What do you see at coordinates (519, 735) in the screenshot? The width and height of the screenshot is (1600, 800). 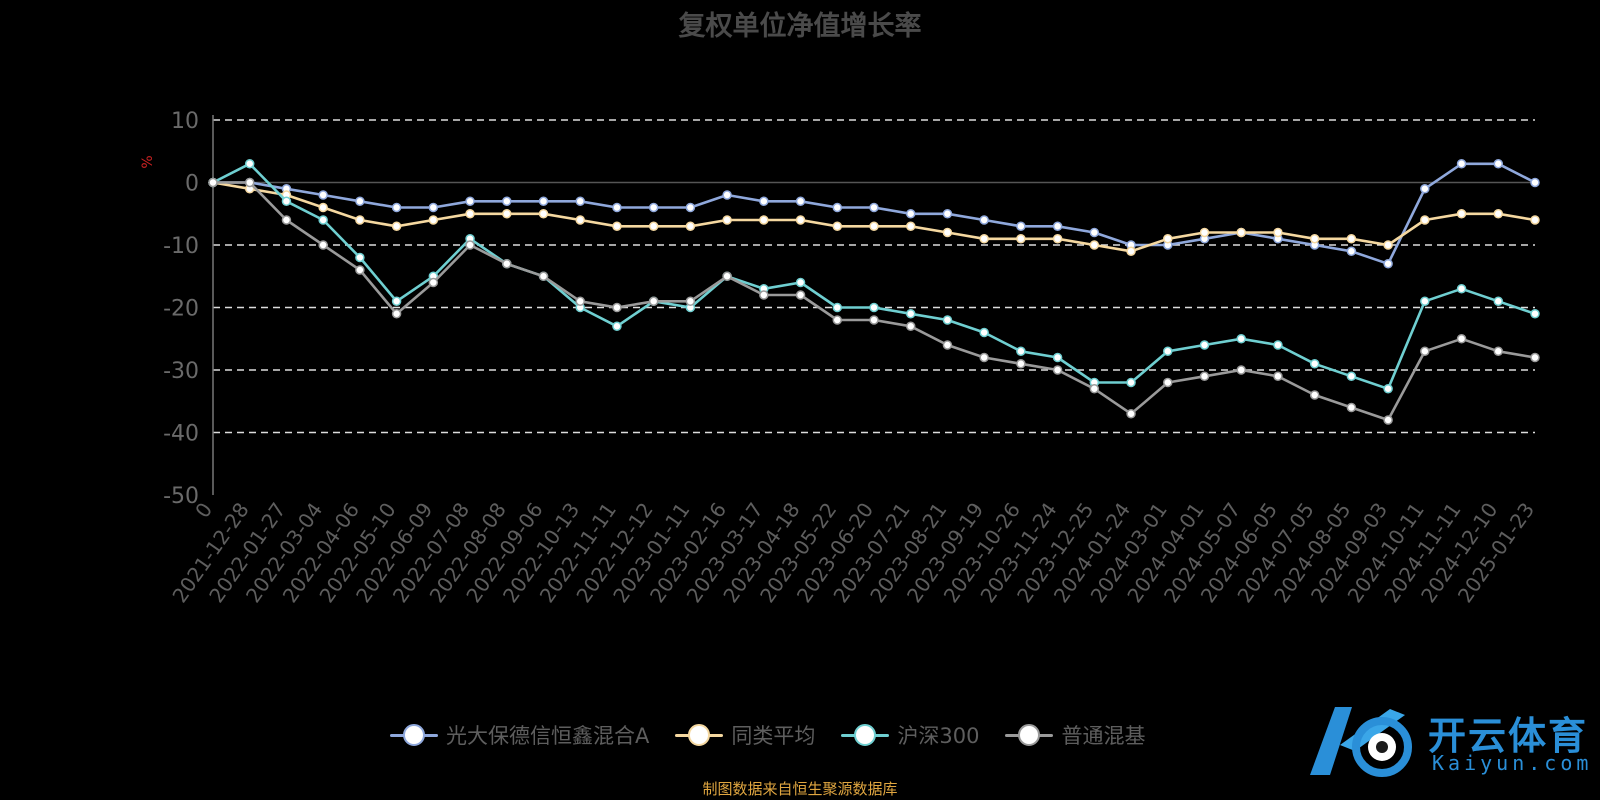 I see `legend-item-fund: 光大保德信恒鑫混合A` at bounding box center [519, 735].